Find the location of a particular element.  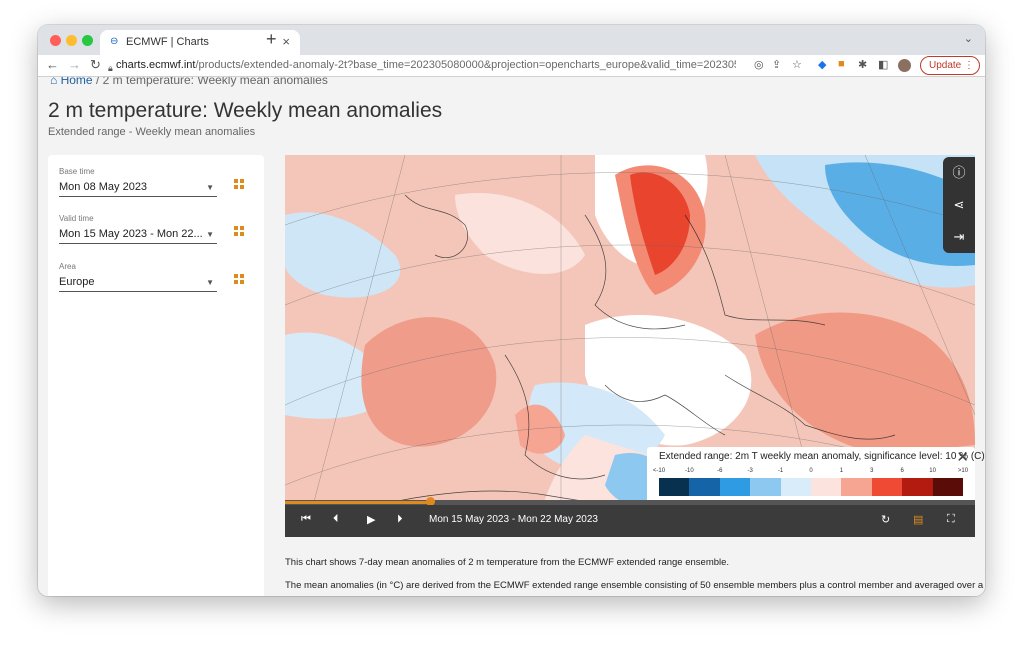

time-slider is located at coordinates (630, 501).